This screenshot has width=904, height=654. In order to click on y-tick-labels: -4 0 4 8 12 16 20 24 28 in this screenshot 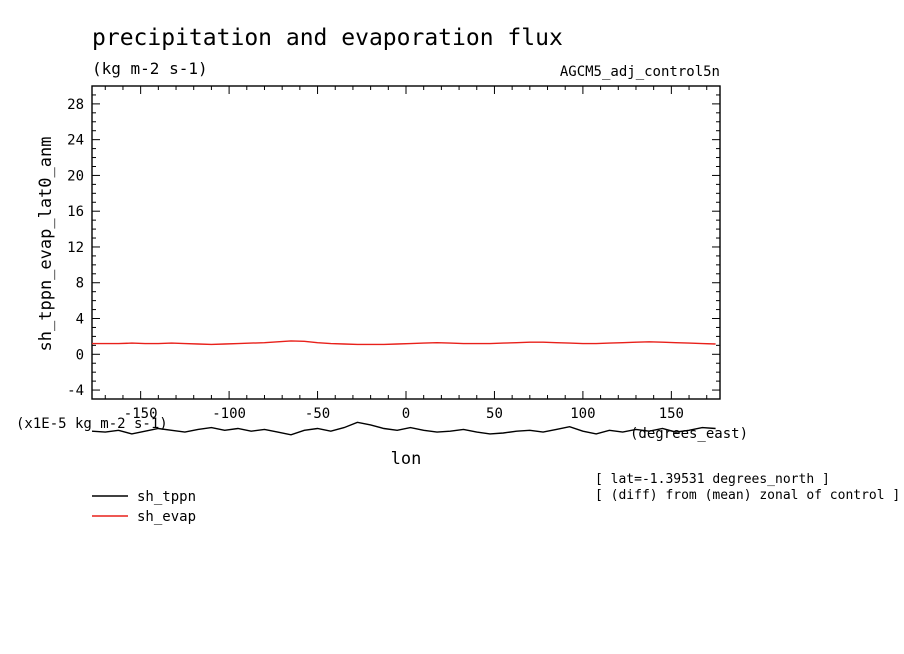, I will do `click(75, 248)`.